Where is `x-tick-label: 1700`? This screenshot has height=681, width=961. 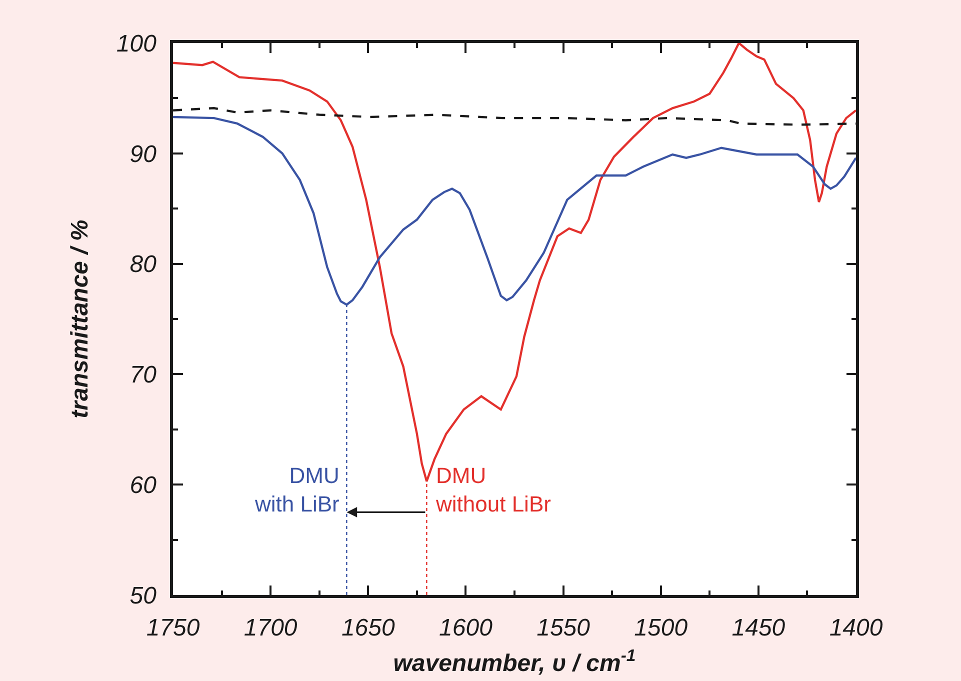 x-tick-label: 1700 is located at coordinates (271, 628).